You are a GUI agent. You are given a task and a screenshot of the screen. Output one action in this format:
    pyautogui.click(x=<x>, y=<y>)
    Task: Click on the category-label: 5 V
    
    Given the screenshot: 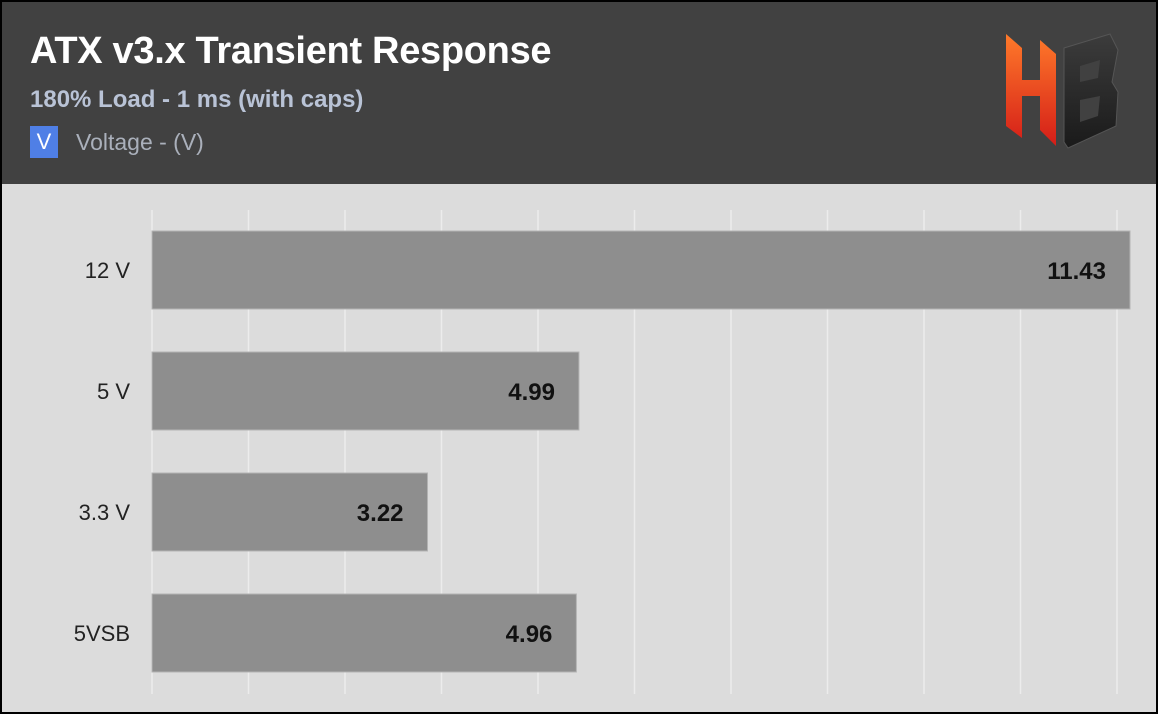 What is the action you would take?
    pyautogui.click(x=113, y=391)
    